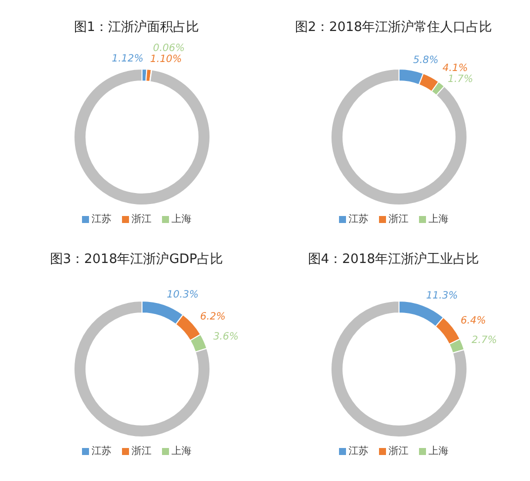 This screenshot has height=481, width=530. What do you see at coordinates (213, 317) in the screenshot?
I see `data-label: 6.2%` at bounding box center [213, 317].